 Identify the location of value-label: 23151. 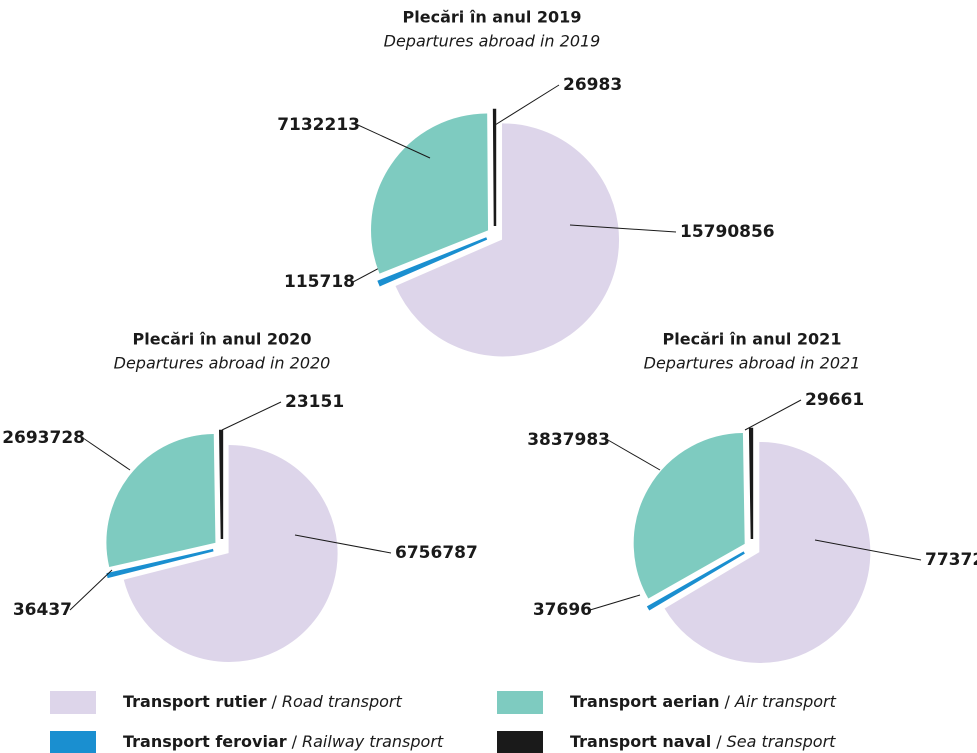
(314, 402).